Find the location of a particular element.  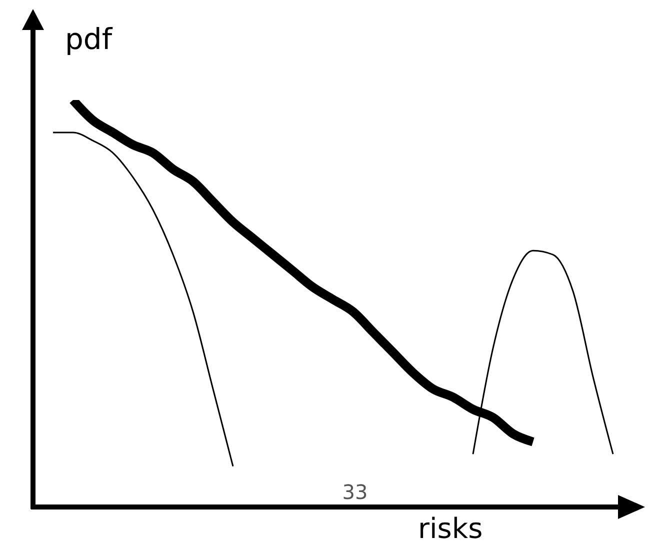

x-axis-title: risks is located at coordinates (450, 528).